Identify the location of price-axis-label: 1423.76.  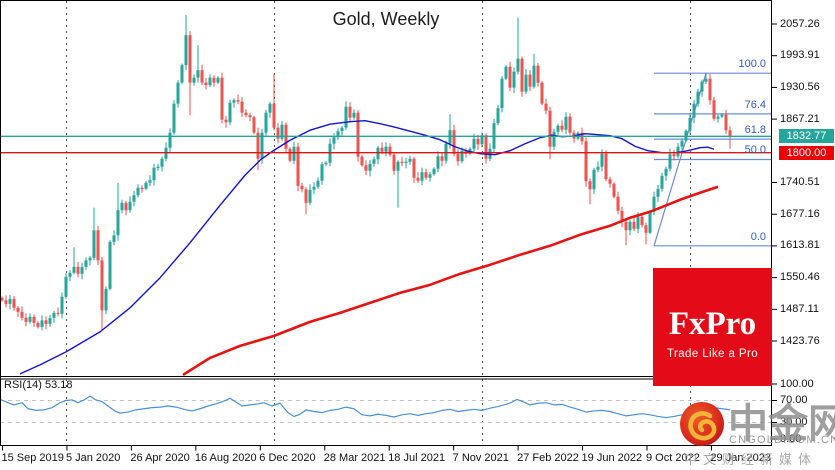
(800, 340).